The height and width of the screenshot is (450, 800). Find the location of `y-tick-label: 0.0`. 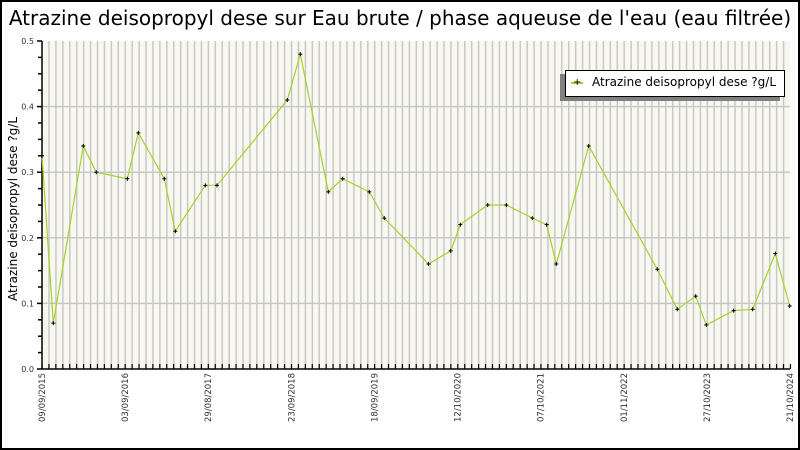

y-tick-label: 0.0 is located at coordinates (27, 369).